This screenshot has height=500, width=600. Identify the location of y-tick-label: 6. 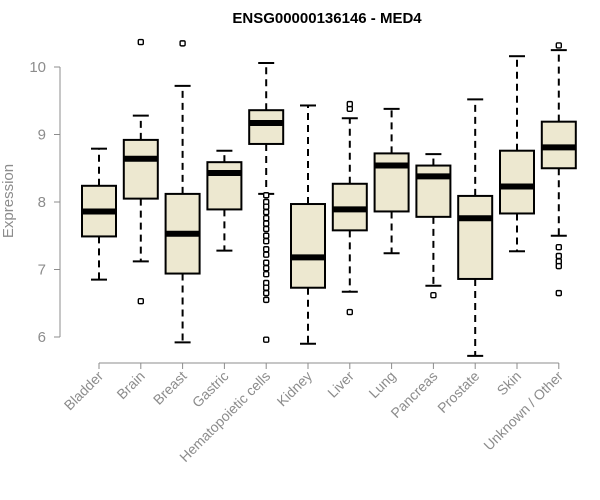
(42, 337).